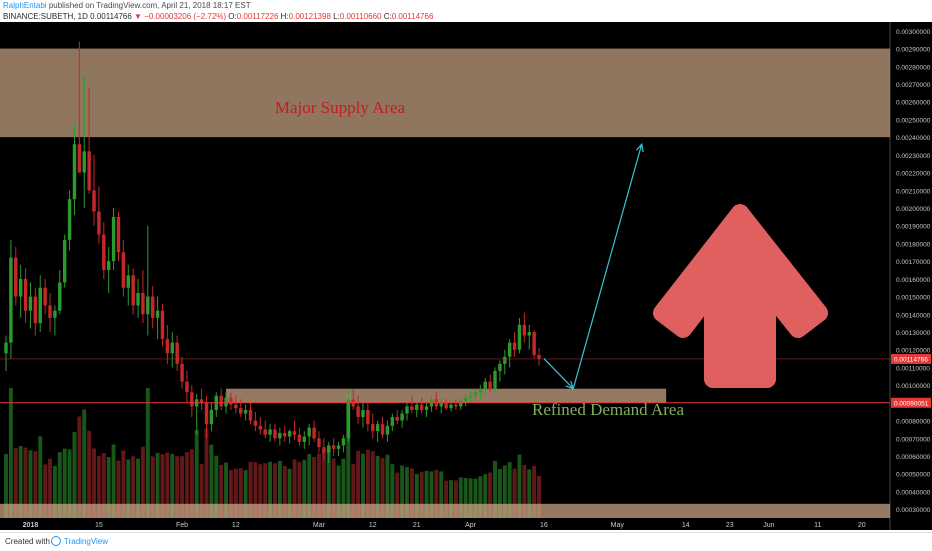  Describe the element at coordinates (27, 541) in the screenshot. I see `created-with-text: Created with` at that location.